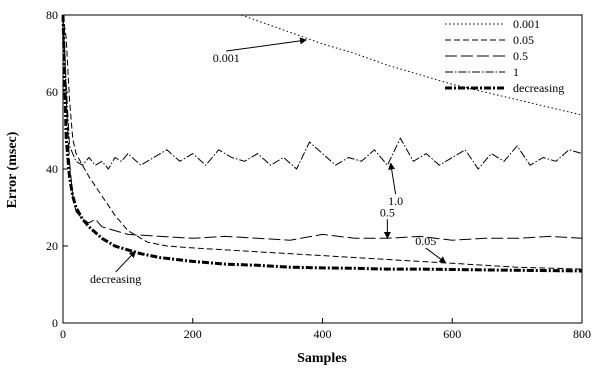 This screenshot has height=369, width=600. What do you see at coordinates (323, 334) in the screenshot?
I see `x-tick-label: 400` at bounding box center [323, 334].